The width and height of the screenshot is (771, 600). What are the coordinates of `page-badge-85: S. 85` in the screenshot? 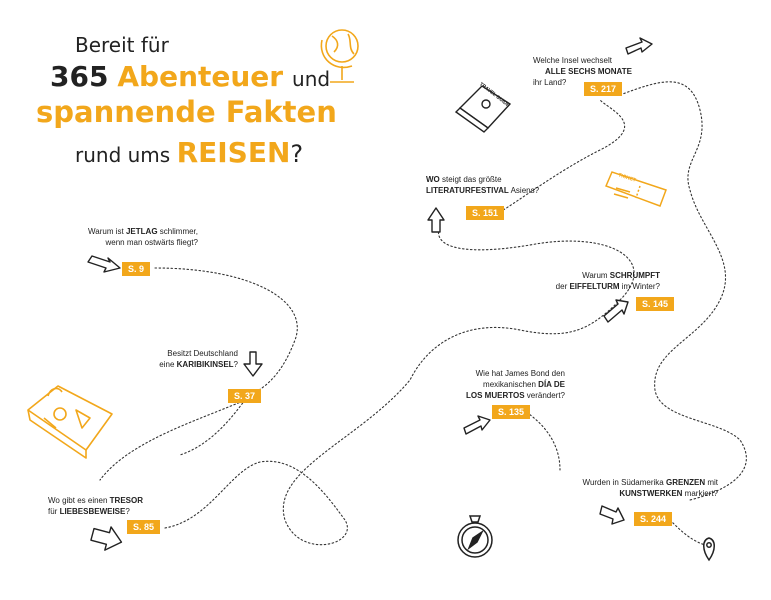 It's located at (144, 527).